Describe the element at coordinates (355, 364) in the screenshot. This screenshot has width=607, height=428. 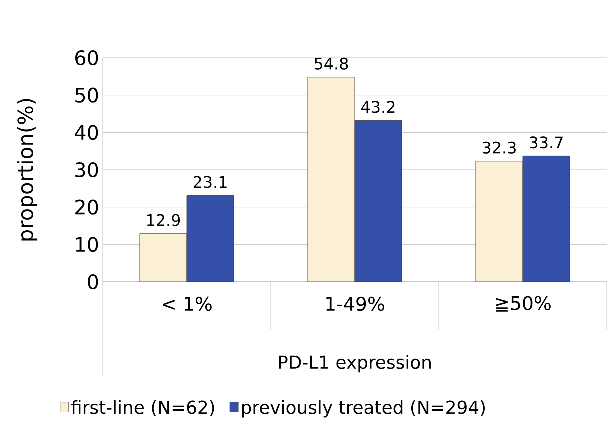
I see `x-axis-title: PD-L1 expression` at that location.